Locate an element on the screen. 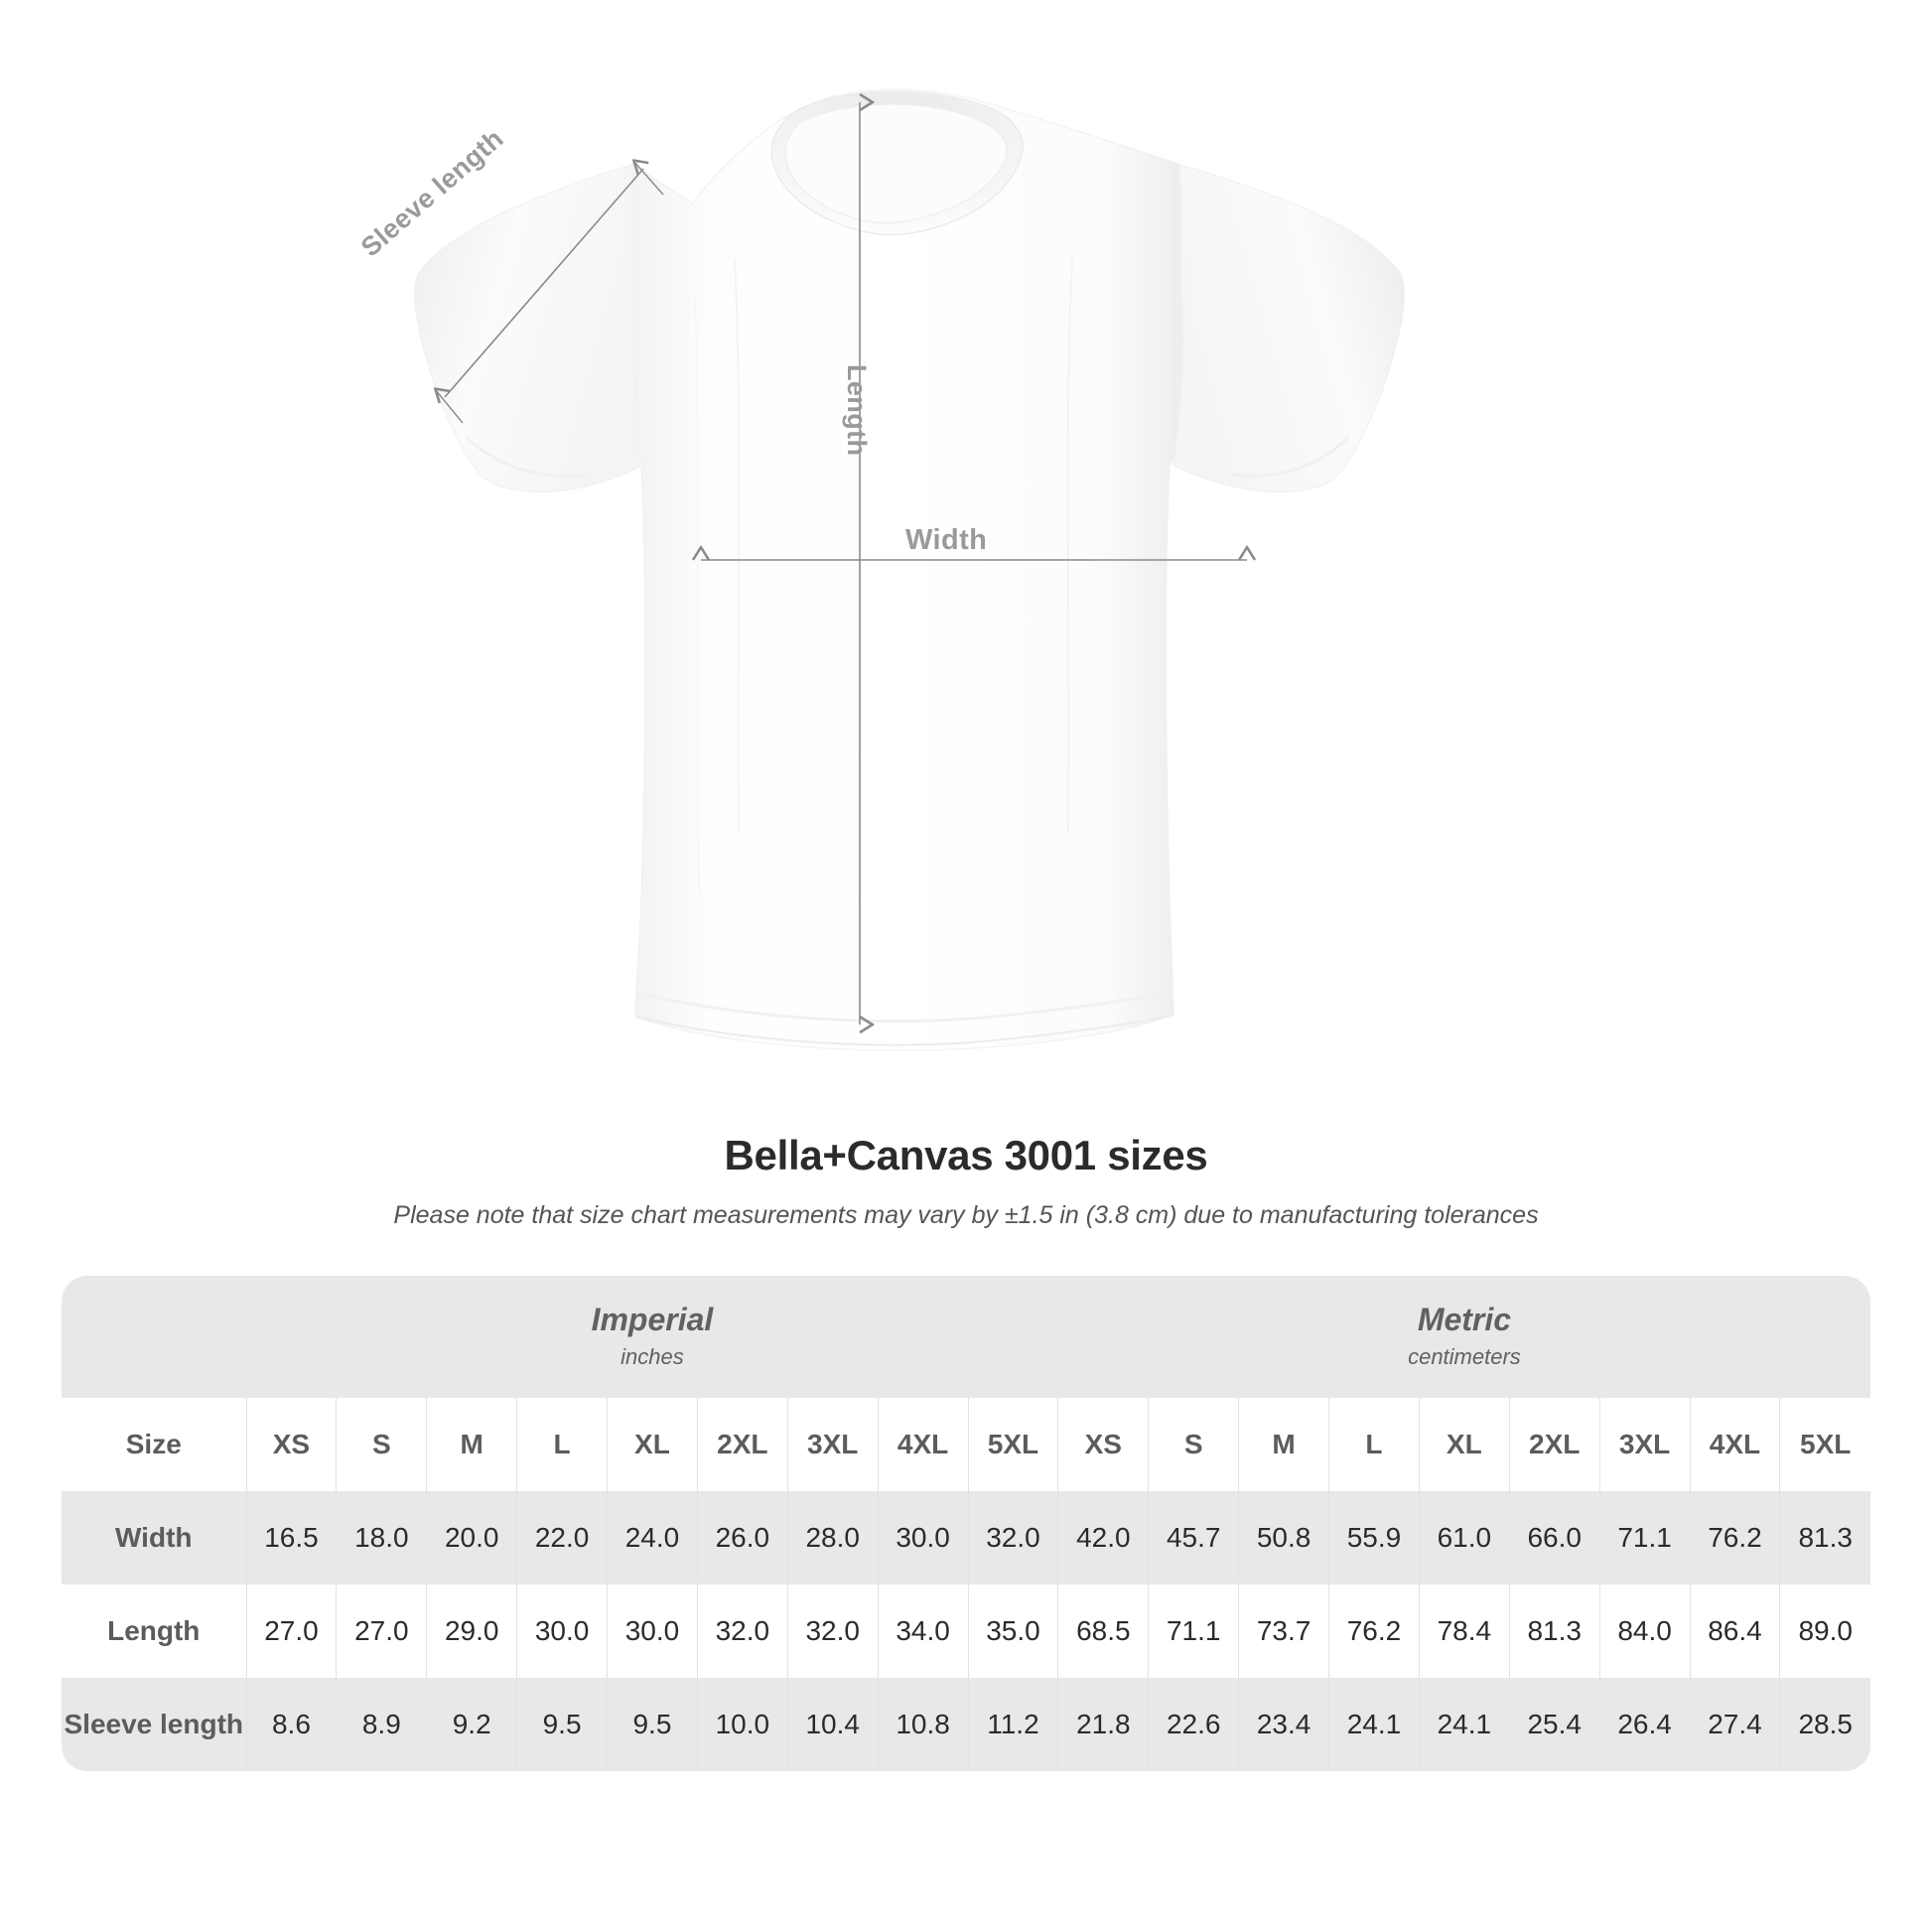 The height and width of the screenshot is (1932, 1932). measurement-cell: 68.5 is located at coordinates (1103, 1631).